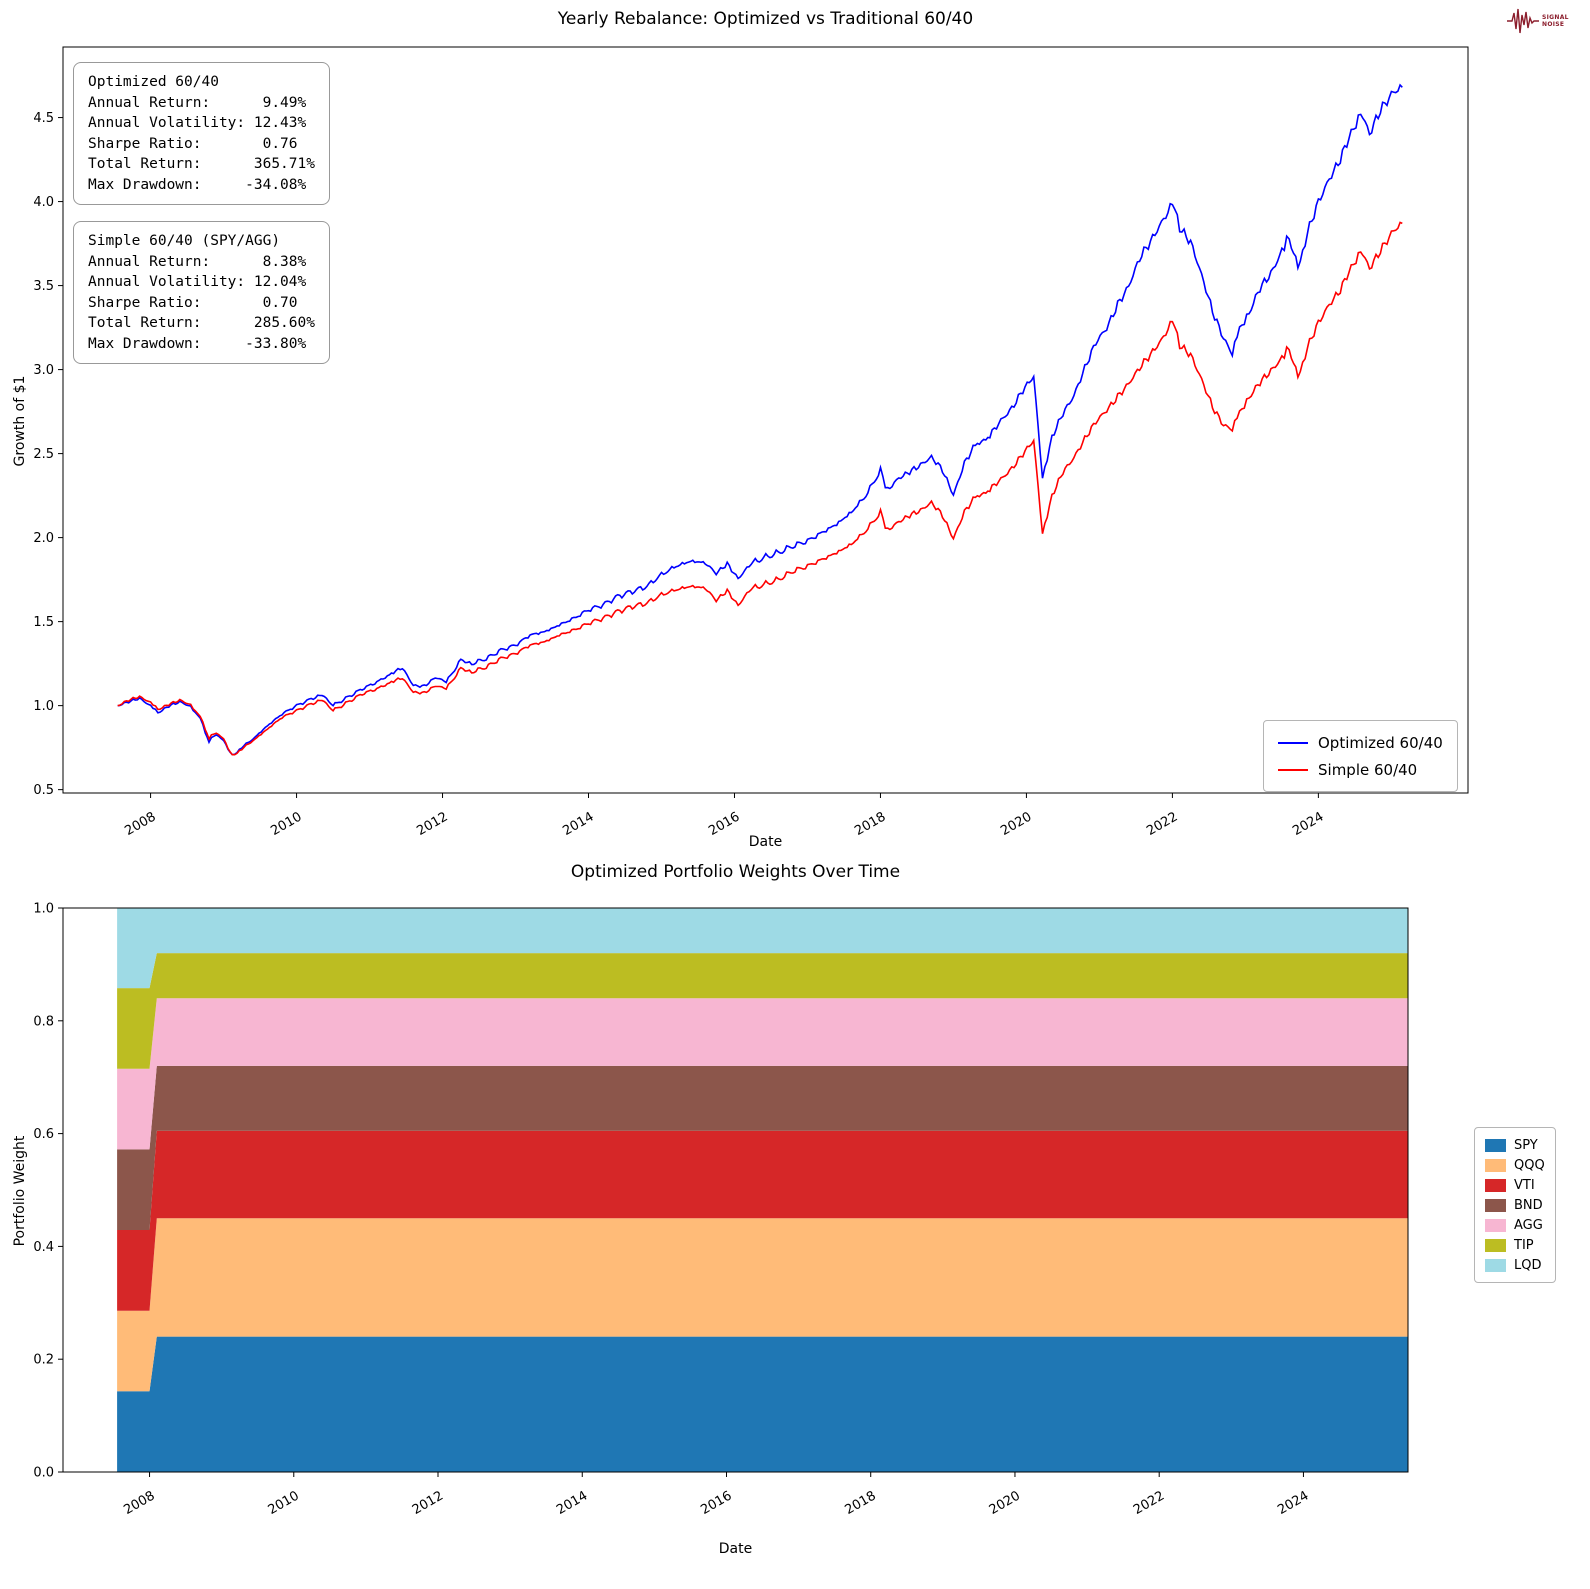 The image size is (1590, 1589). I want to click on legend-item-spy: SPY, so click(1515, 1145).